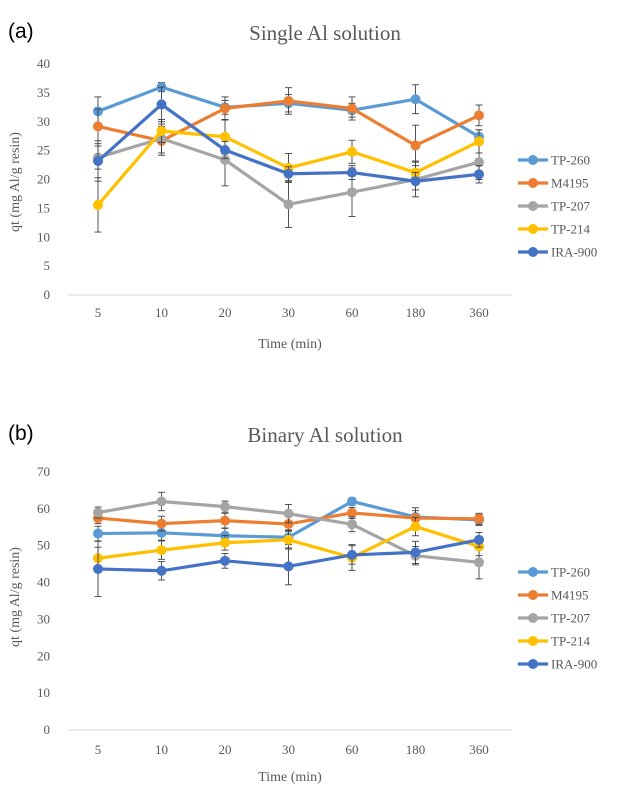  I want to click on y-tick-label-b: 60, so click(43, 508).